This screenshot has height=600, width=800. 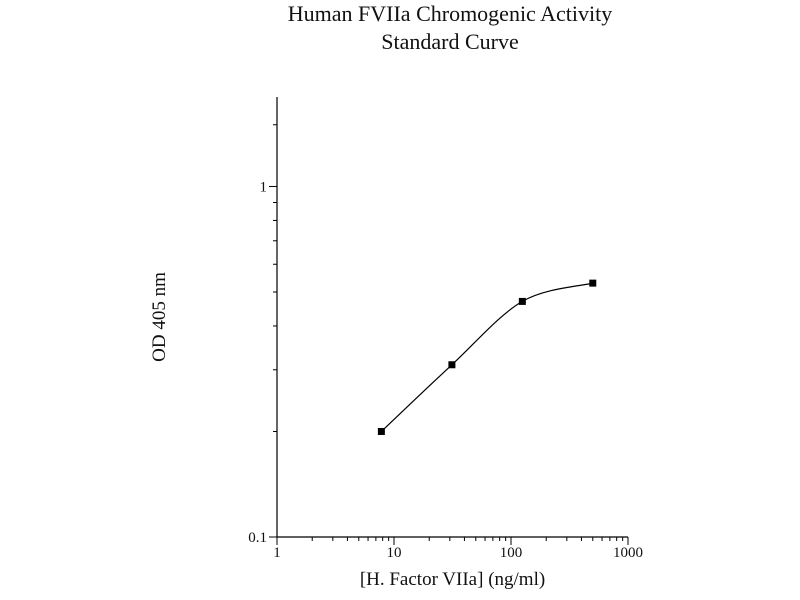 What do you see at coordinates (159, 317) in the screenshot?
I see `y-axis-label: OD 405 nm` at bounding box center [159, 317].